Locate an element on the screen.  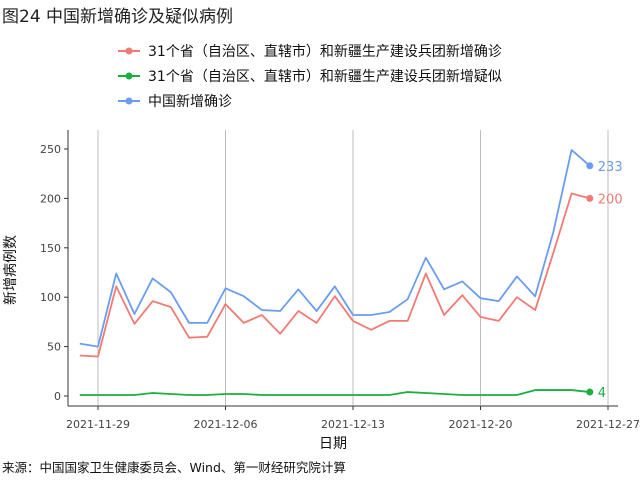
legend-item: 31个省（自治区、直辖市）和新疆生产建设兵团新增疑似 is located at coordinates (310, 75).